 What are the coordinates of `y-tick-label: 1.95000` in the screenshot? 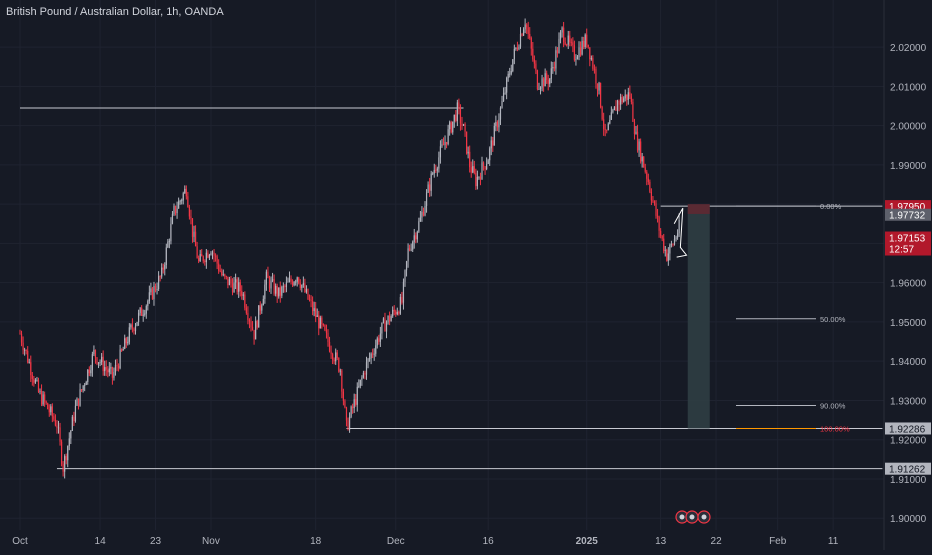 It's located at (908, 323).